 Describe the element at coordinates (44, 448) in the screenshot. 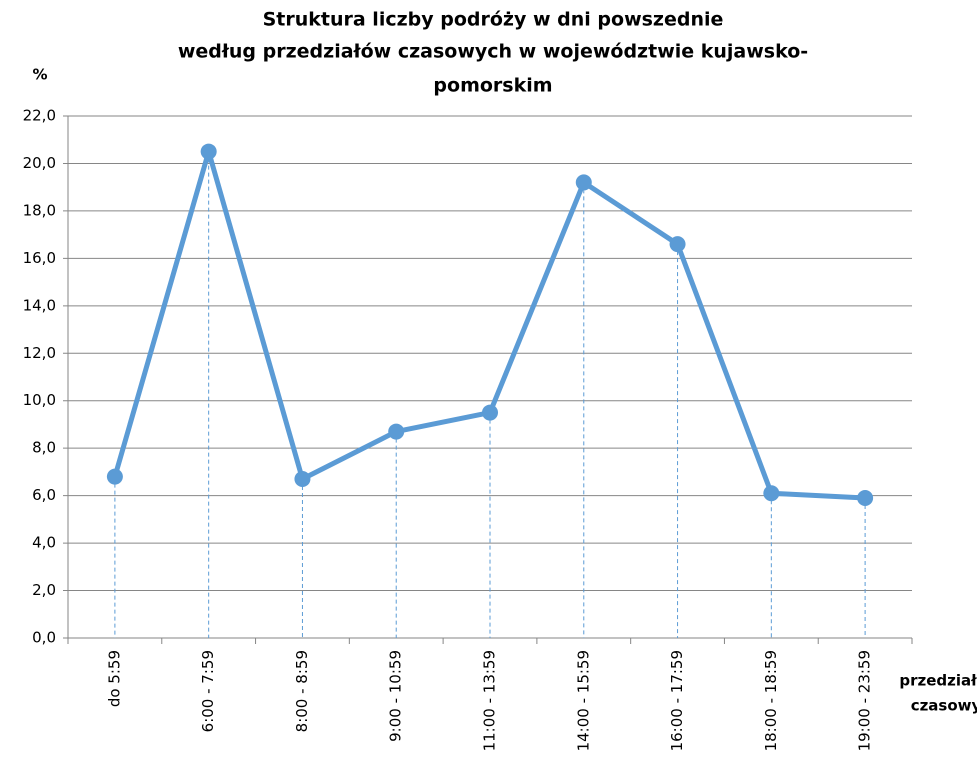

I see `y-tick-label: 8,0` at that location.